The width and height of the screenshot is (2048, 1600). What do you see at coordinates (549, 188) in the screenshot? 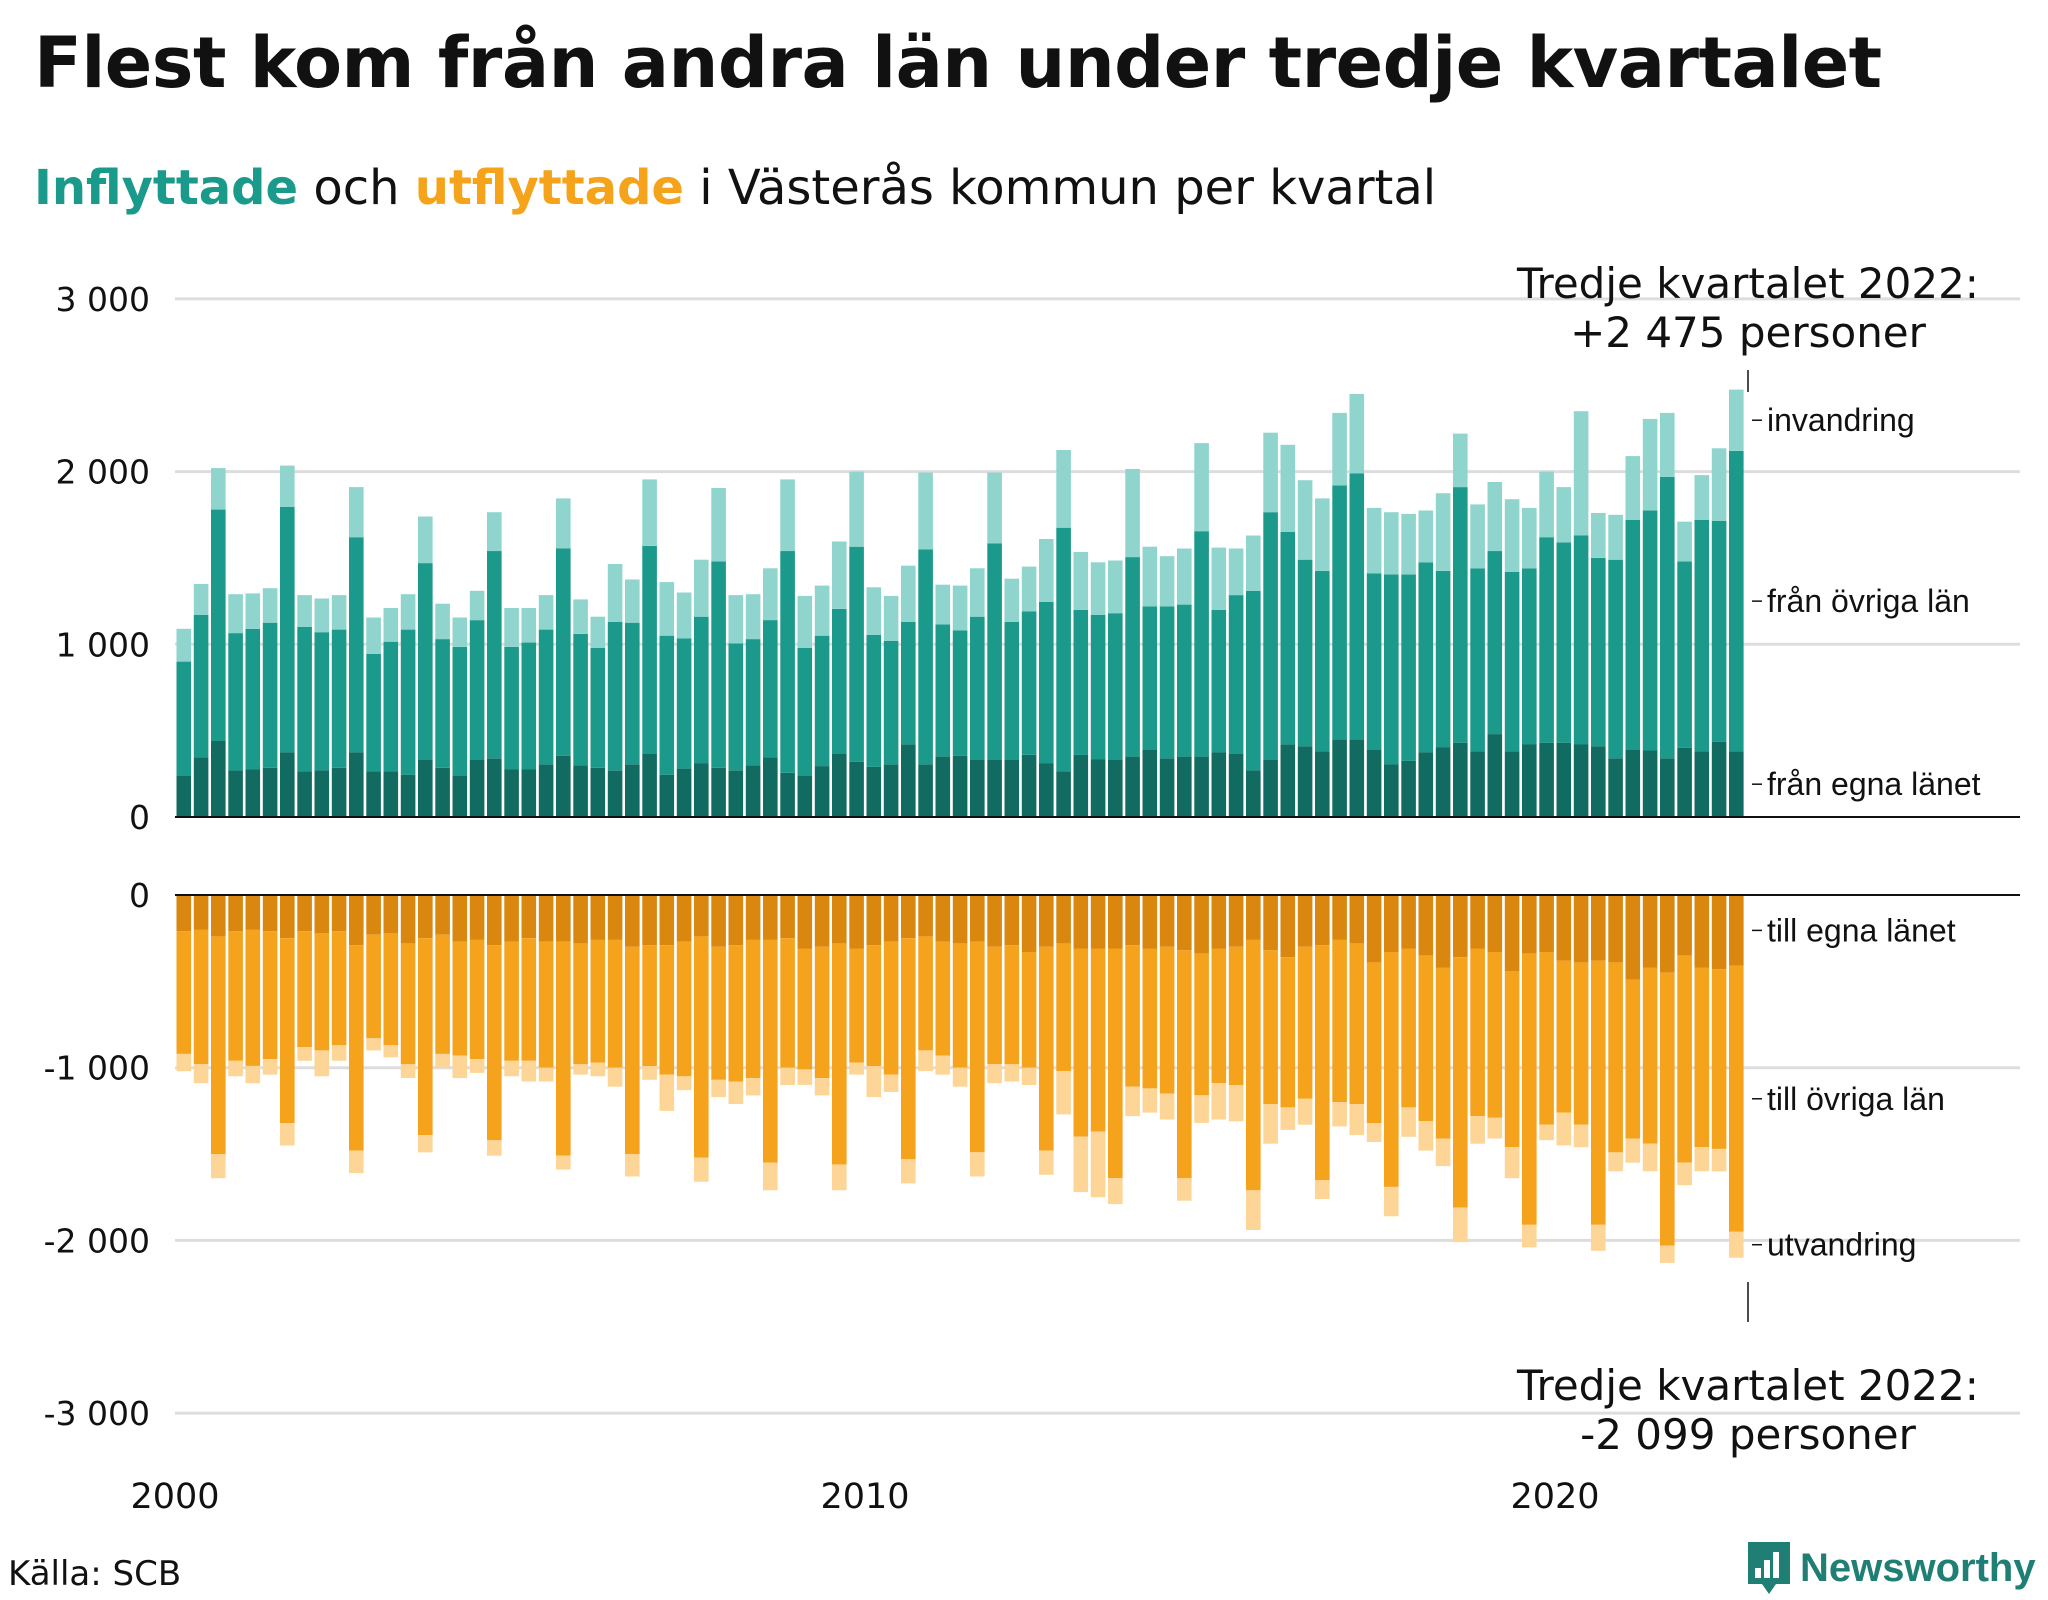
I see `subtitle-utflyttade: utflyttade` at bounding box center [549, 188].